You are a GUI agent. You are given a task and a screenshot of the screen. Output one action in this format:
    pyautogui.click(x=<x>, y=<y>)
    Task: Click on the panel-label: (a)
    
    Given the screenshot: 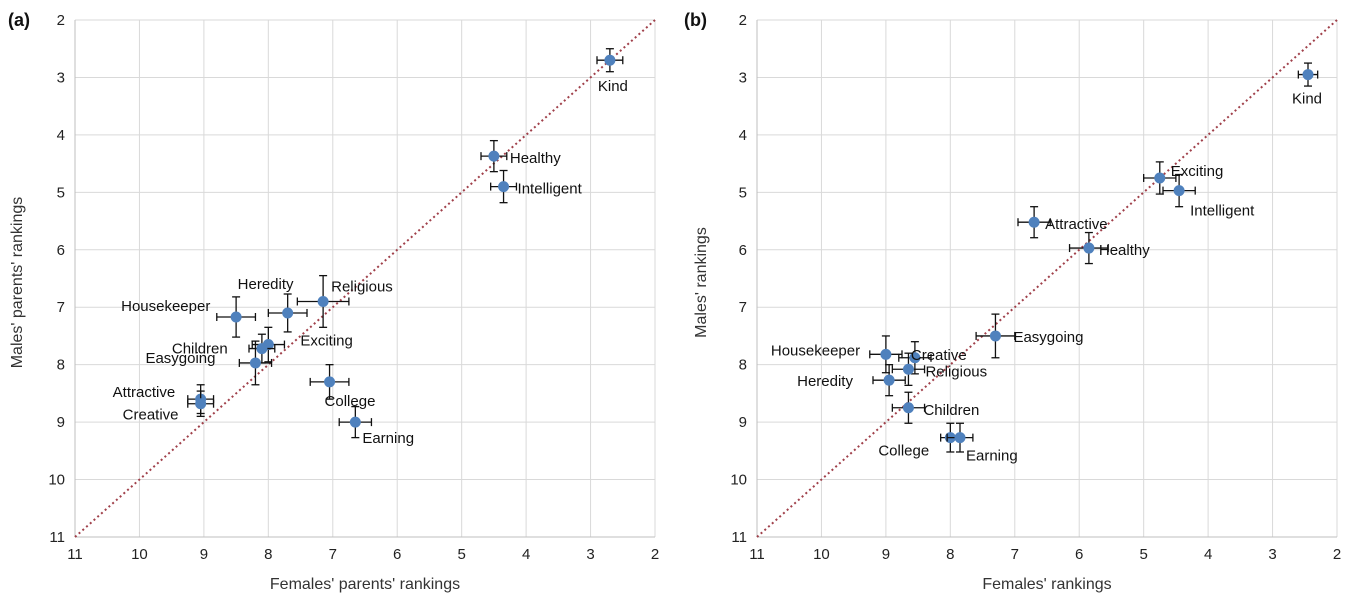 What is the action you would take?
    pyautogui.click(x=19, y=20)
    